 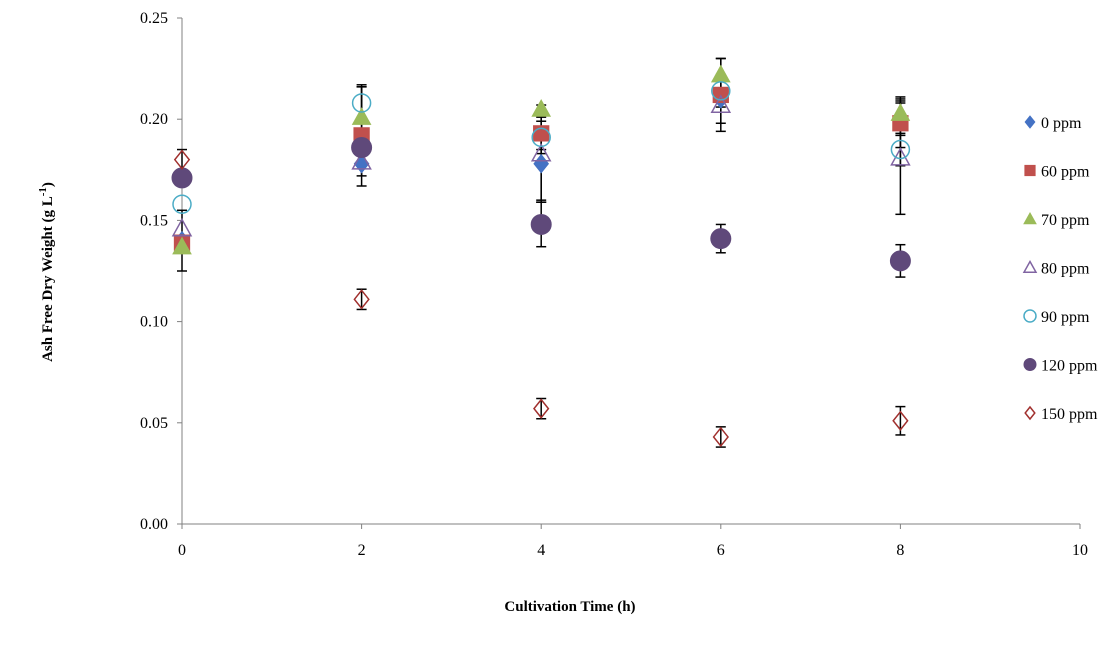 I want to click on x-tick-label: 2, so click(x=362, y=550).